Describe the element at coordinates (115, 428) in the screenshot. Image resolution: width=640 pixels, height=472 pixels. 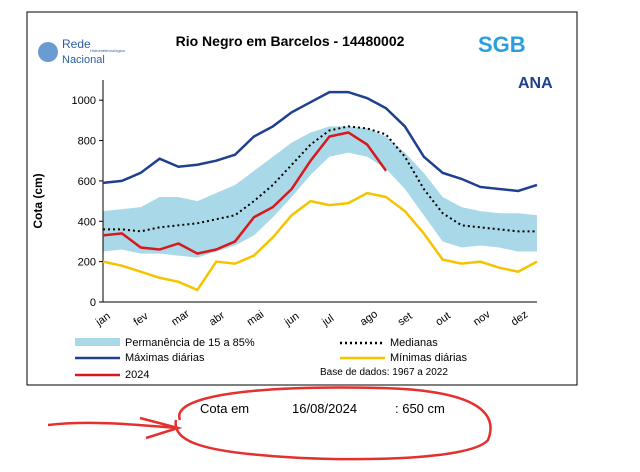
I see `annotation-arrow` at that location.